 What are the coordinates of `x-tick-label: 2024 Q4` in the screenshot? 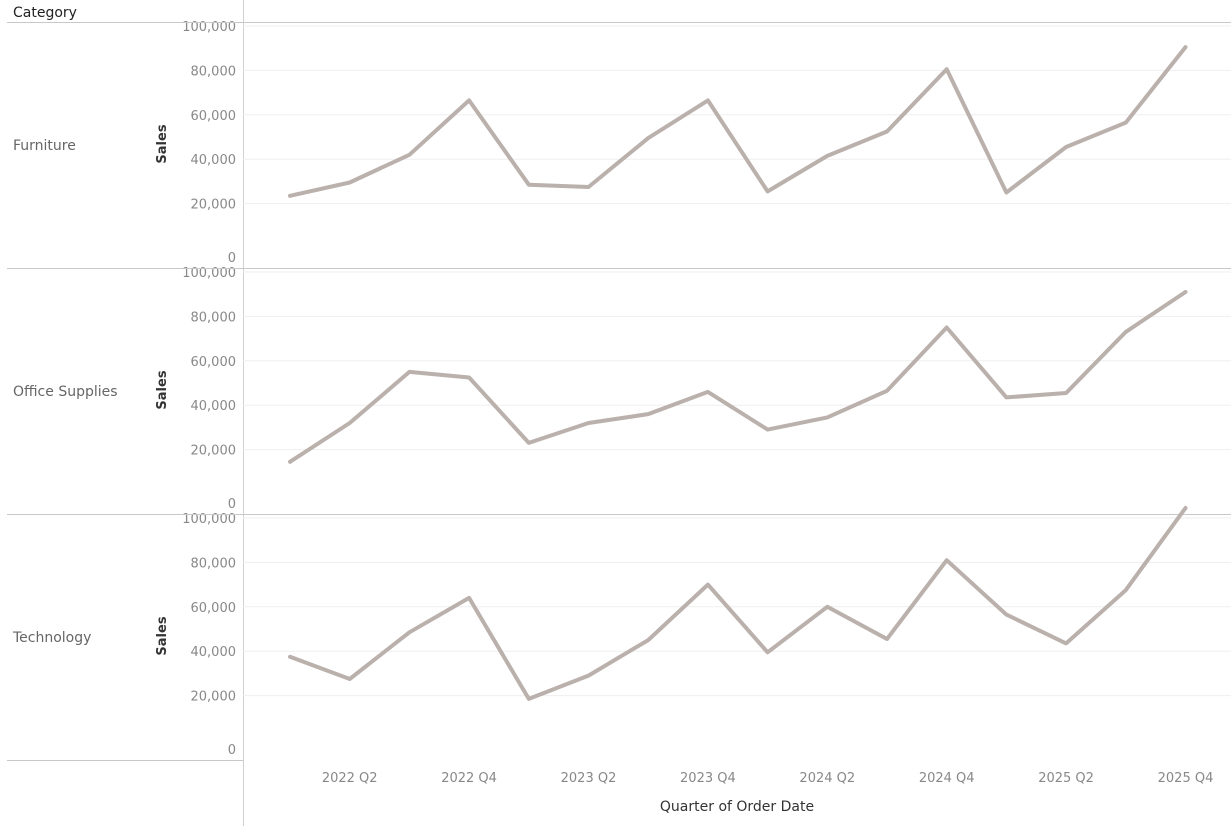 It's located at (947, 778).